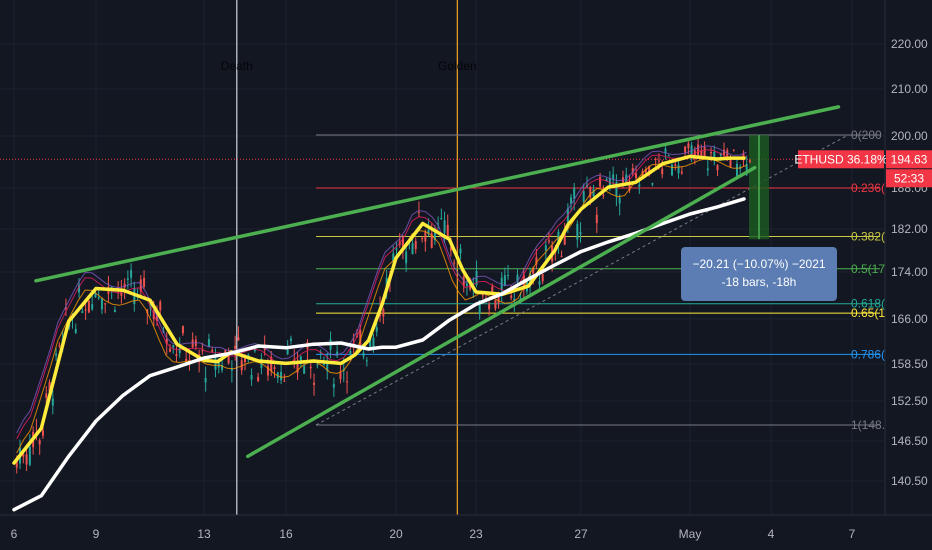 The height and width of the screenshot is (550, 932). I want to click on fib-label: 0(200, so click(866, 135).